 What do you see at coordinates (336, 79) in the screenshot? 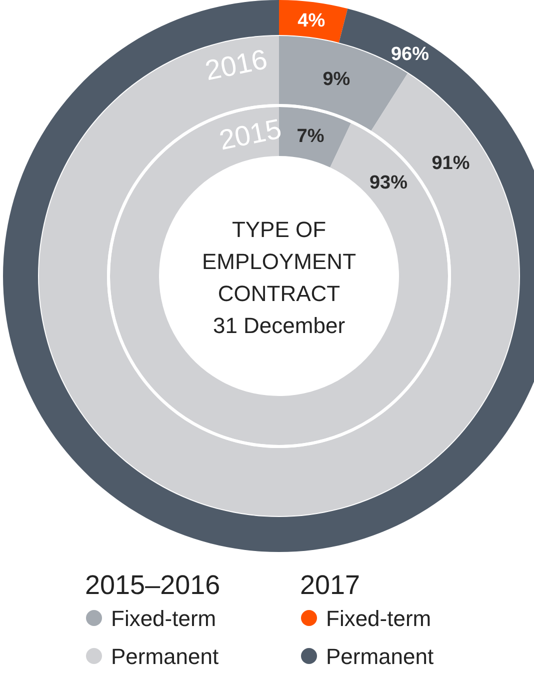
I see `data-label: 9%` at bounding box center [336, 79].